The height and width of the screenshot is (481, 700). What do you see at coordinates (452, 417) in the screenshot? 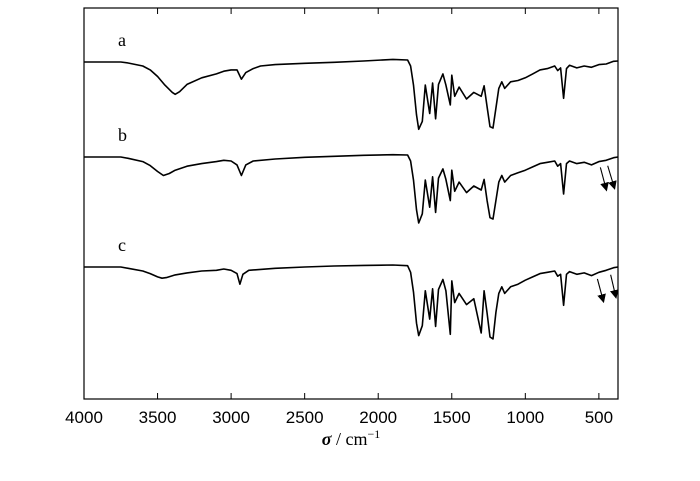
I see `x-tick-label-1500: 1500` at bounding box center [452, 417].